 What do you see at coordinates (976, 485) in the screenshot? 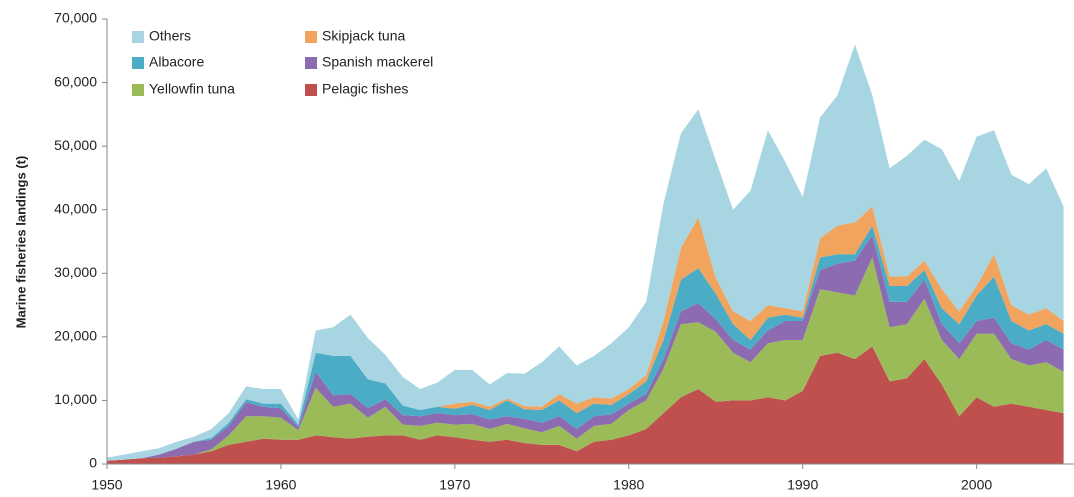
I see `x-tick-label: 2000` at bounding box center [976, 485].